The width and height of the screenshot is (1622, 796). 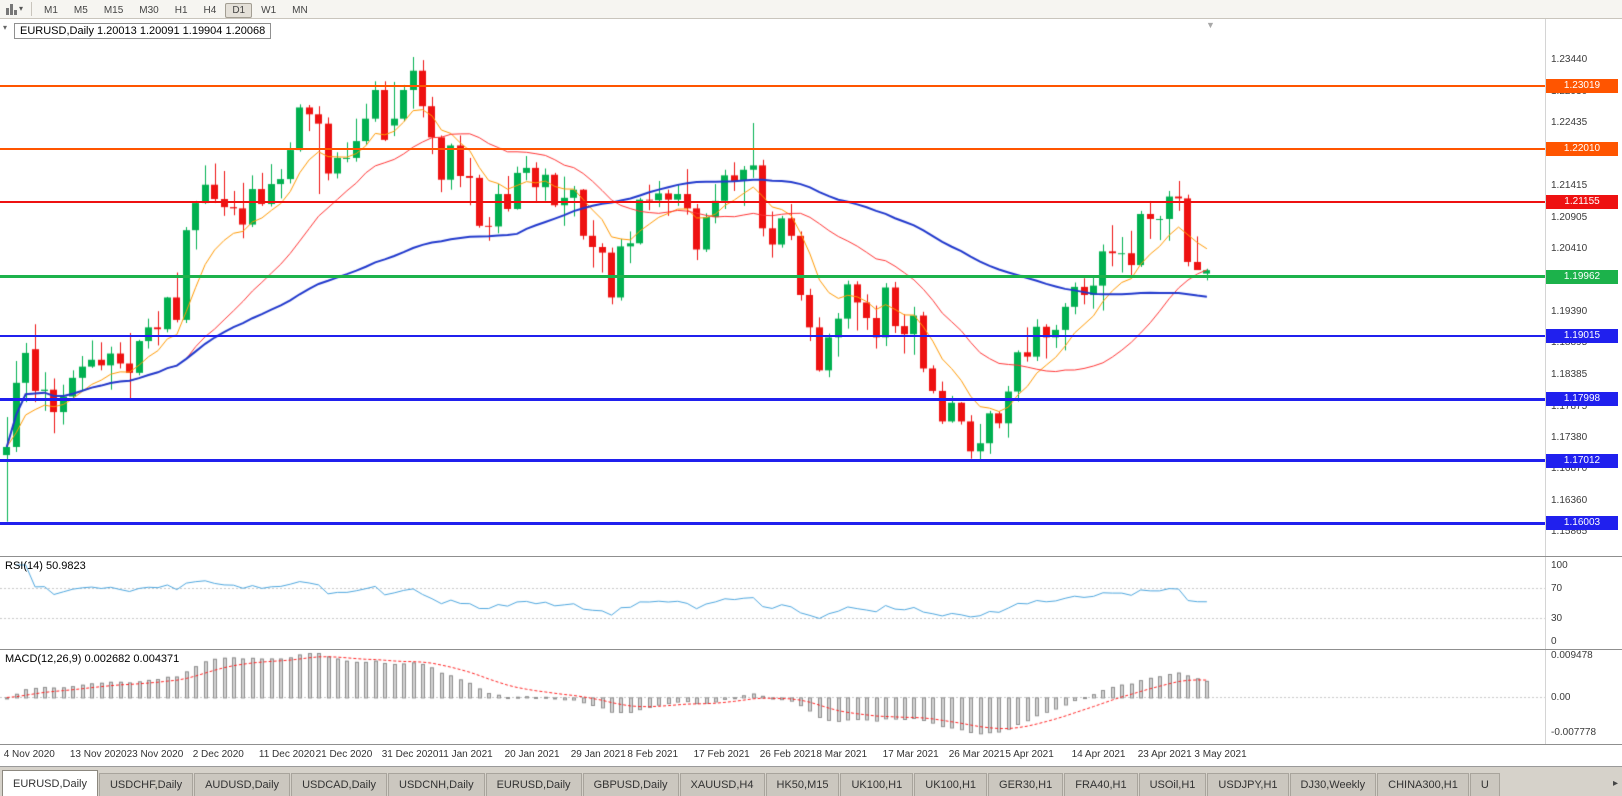 I want to click on timeframe-button-h1: H1, so click(x=181, y=10).